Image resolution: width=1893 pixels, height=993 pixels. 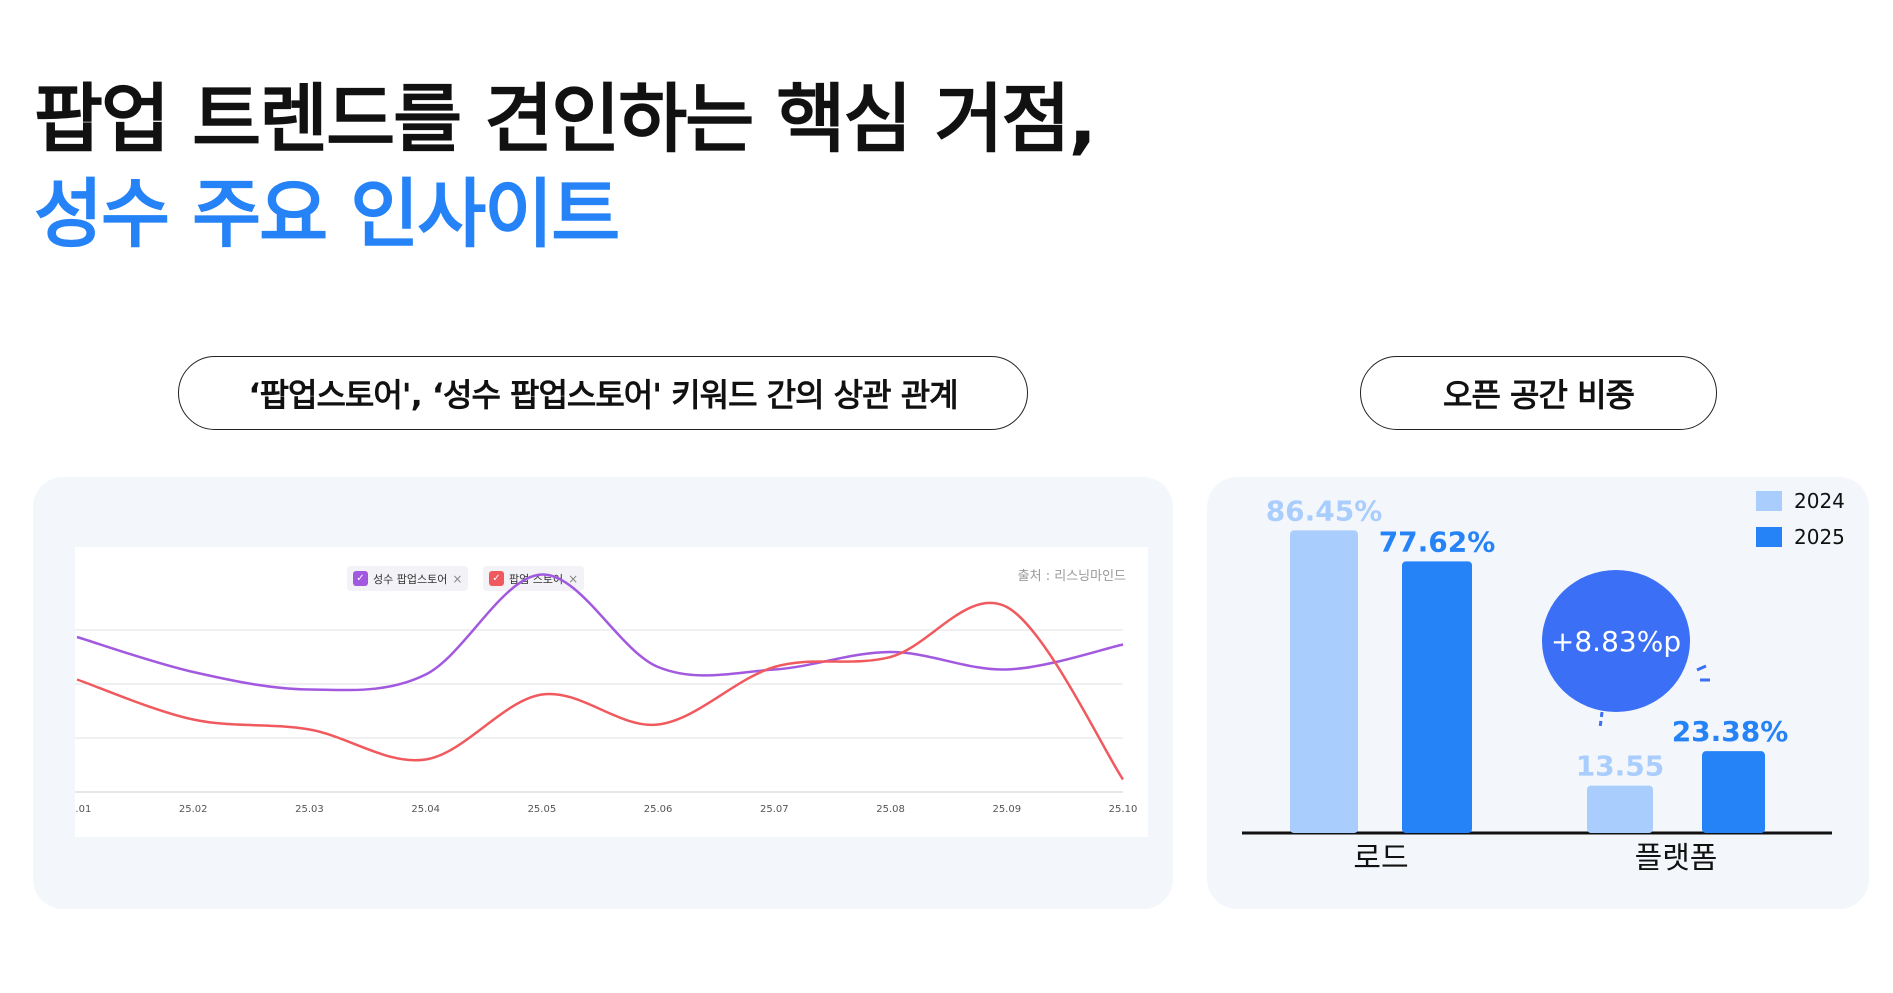 I want to click on legend-label-seongsu: 성수 팝업스토어, so click(x=410, y=579).